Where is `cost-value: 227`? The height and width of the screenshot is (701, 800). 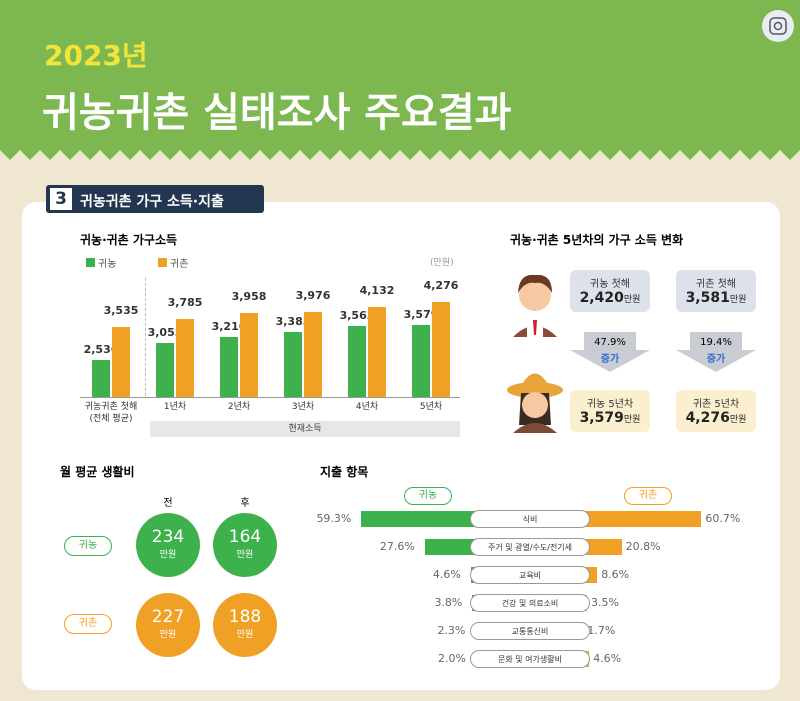 cost-value: 227 is located at coordinates (168, 617).